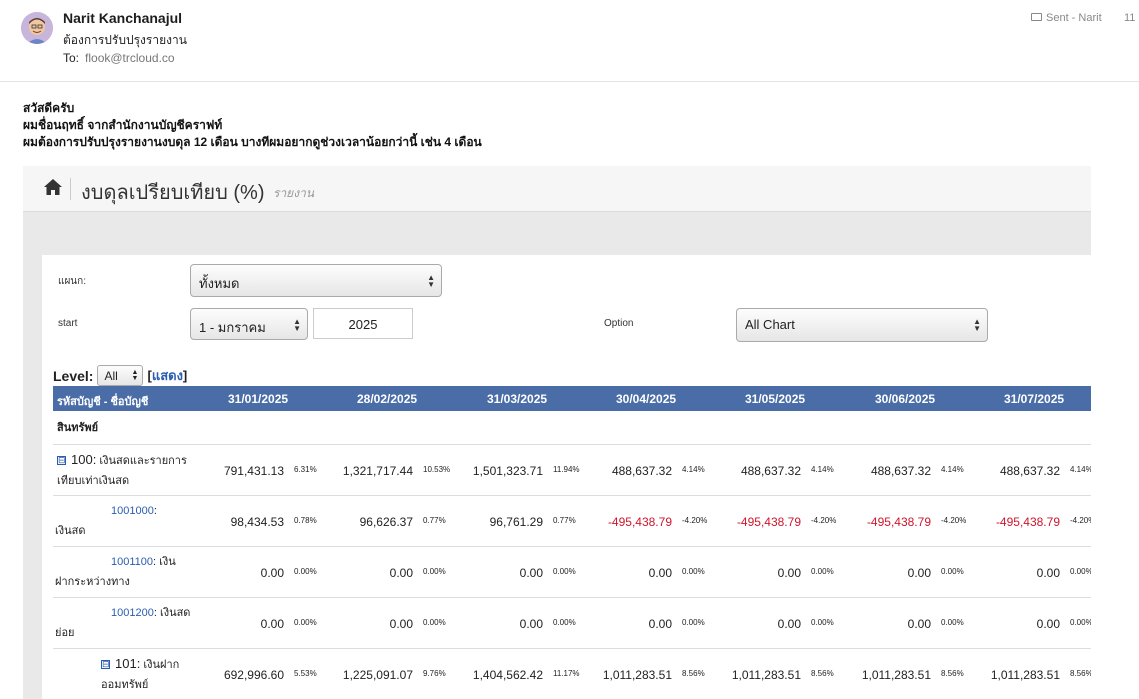 Image resolution: width=1139 pixels, height=699 pixels. Describe the element at coordinates (125, 685) in the screenshot. I see `account-name-line2: ออมทรัพย์` at that location.